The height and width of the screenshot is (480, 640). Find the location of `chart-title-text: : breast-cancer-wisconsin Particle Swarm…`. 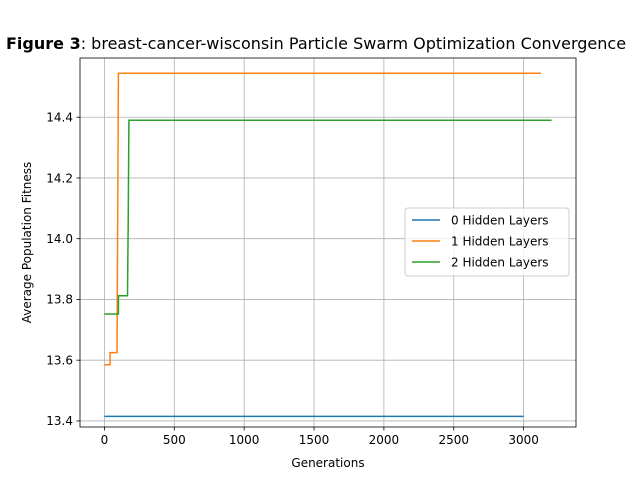

chart-title-text: : breast-cancer-wisconsin Particle Swarm… is located at coordinates (353, 43).